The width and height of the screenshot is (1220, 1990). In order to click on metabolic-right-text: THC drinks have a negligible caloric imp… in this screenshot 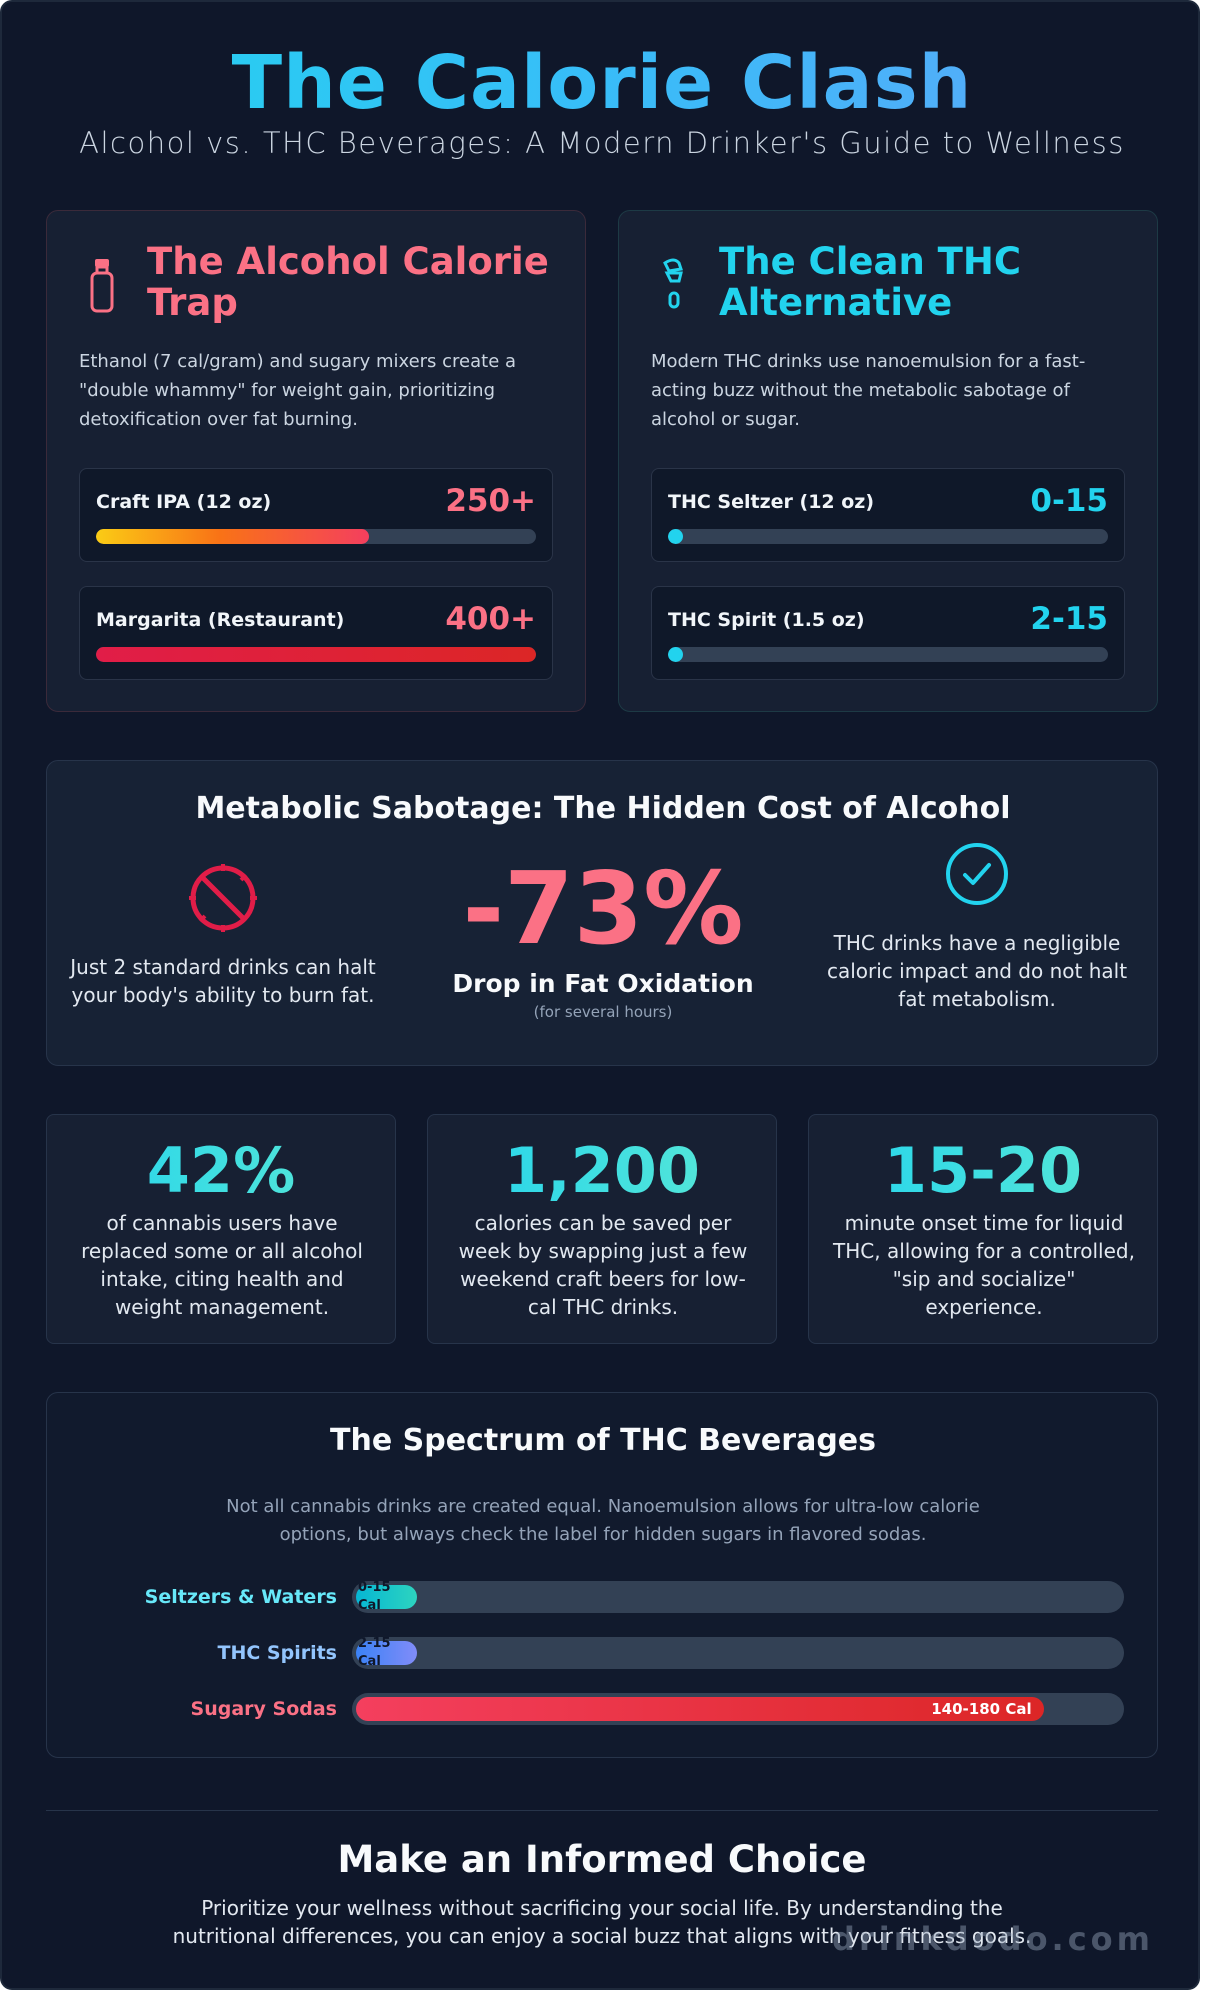, I will do `click(977, 971)`.